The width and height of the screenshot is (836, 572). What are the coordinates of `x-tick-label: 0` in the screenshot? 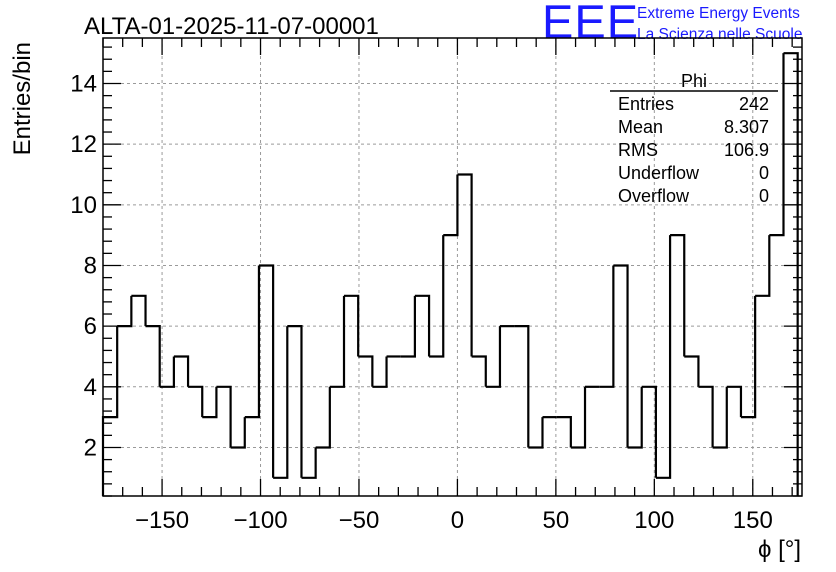 It's located at (457, 520).